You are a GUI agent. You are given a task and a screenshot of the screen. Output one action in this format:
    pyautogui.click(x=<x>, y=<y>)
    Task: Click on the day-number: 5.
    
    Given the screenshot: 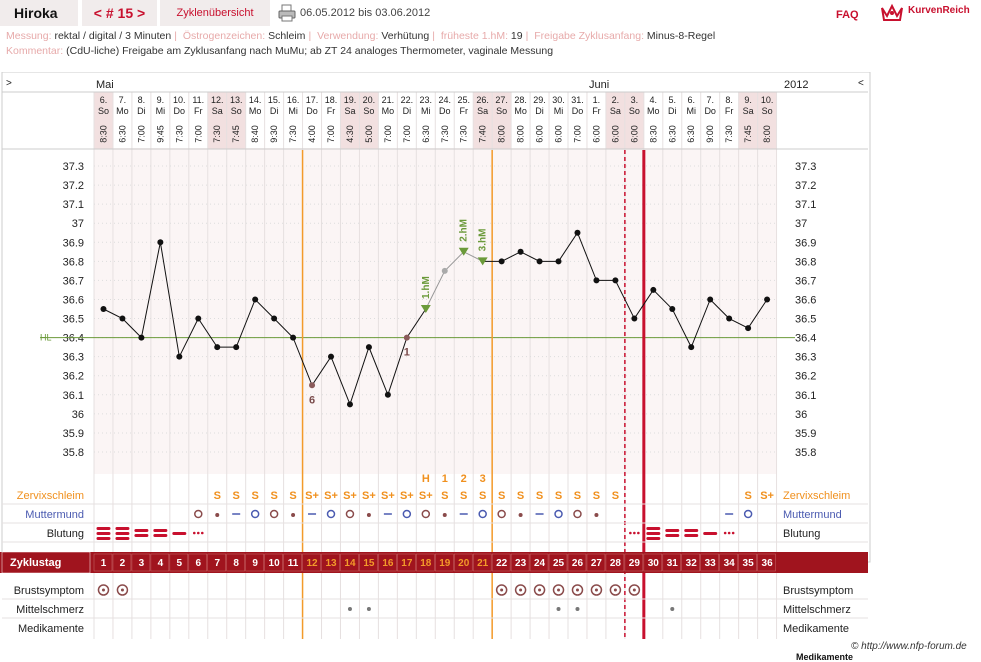 What is the action you would take?
    pyautogui.click(x=673, y=100)
    